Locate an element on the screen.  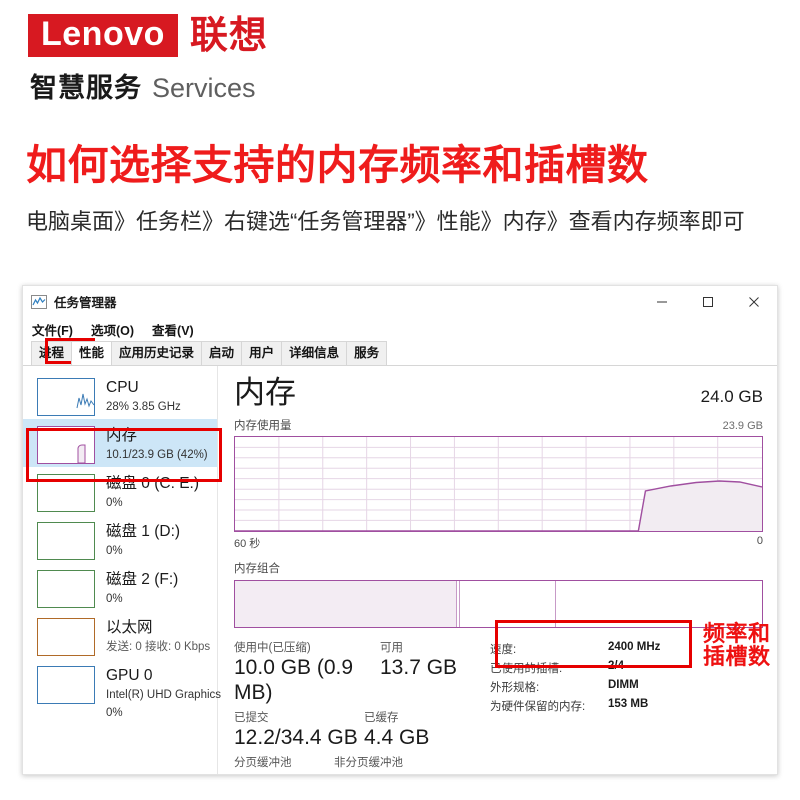
detail-key-formfactor: 外形规格: is located at coordinates (515, 688).